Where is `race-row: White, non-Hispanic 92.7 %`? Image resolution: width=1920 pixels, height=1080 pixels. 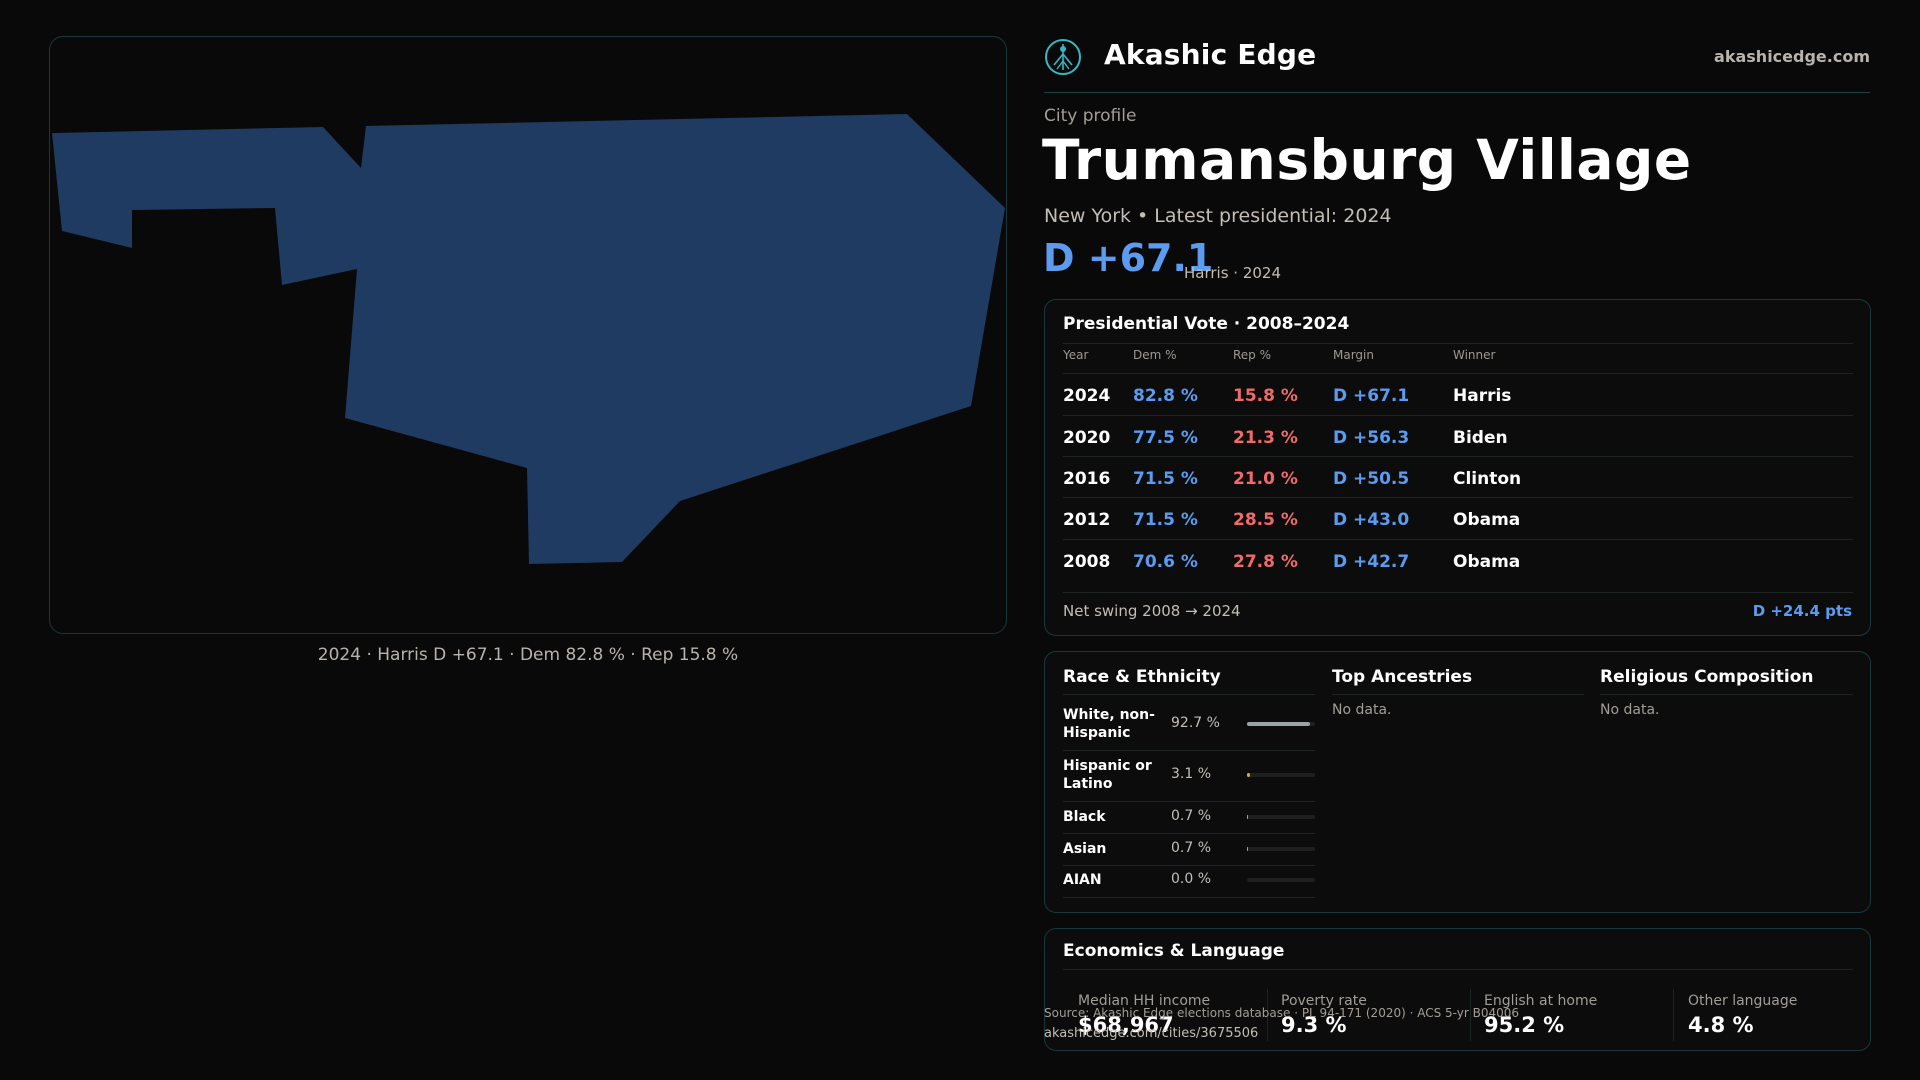
race-row: White, non-Hispanic 92.7 % is located at coordinates (1189, 727).